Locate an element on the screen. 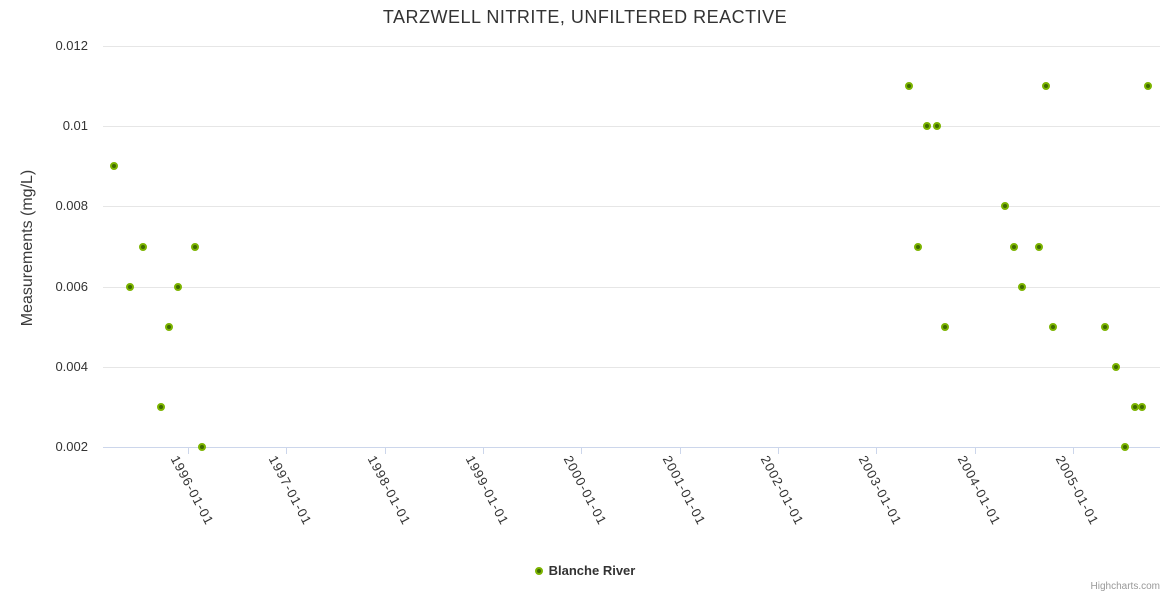  x-axis-line is located at coordinates (631, 447).